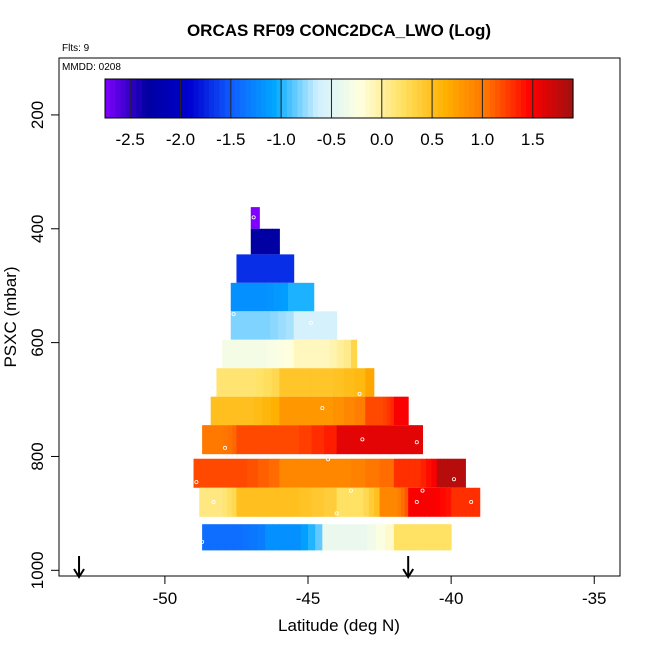  I want to click on y-axis: 200 400 600 800 1000, so click(43, 345).